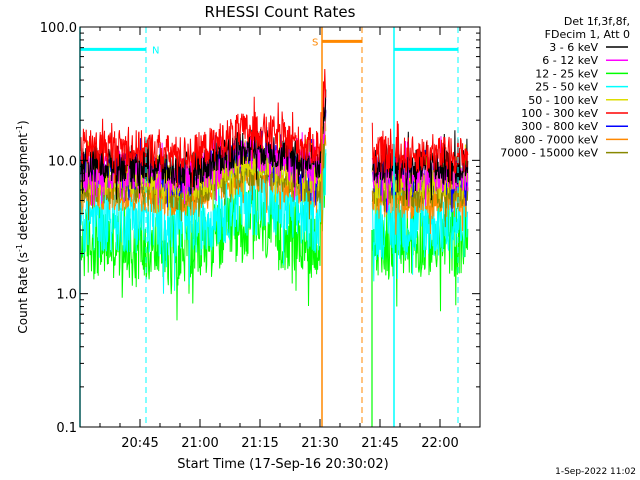 The height and width of the screenshot is (480, 640). What do you see at coordinates (570, 60) in the screenshot?
I see `legend-label: 6 - 12 keV` at bounding box center [570, 60].